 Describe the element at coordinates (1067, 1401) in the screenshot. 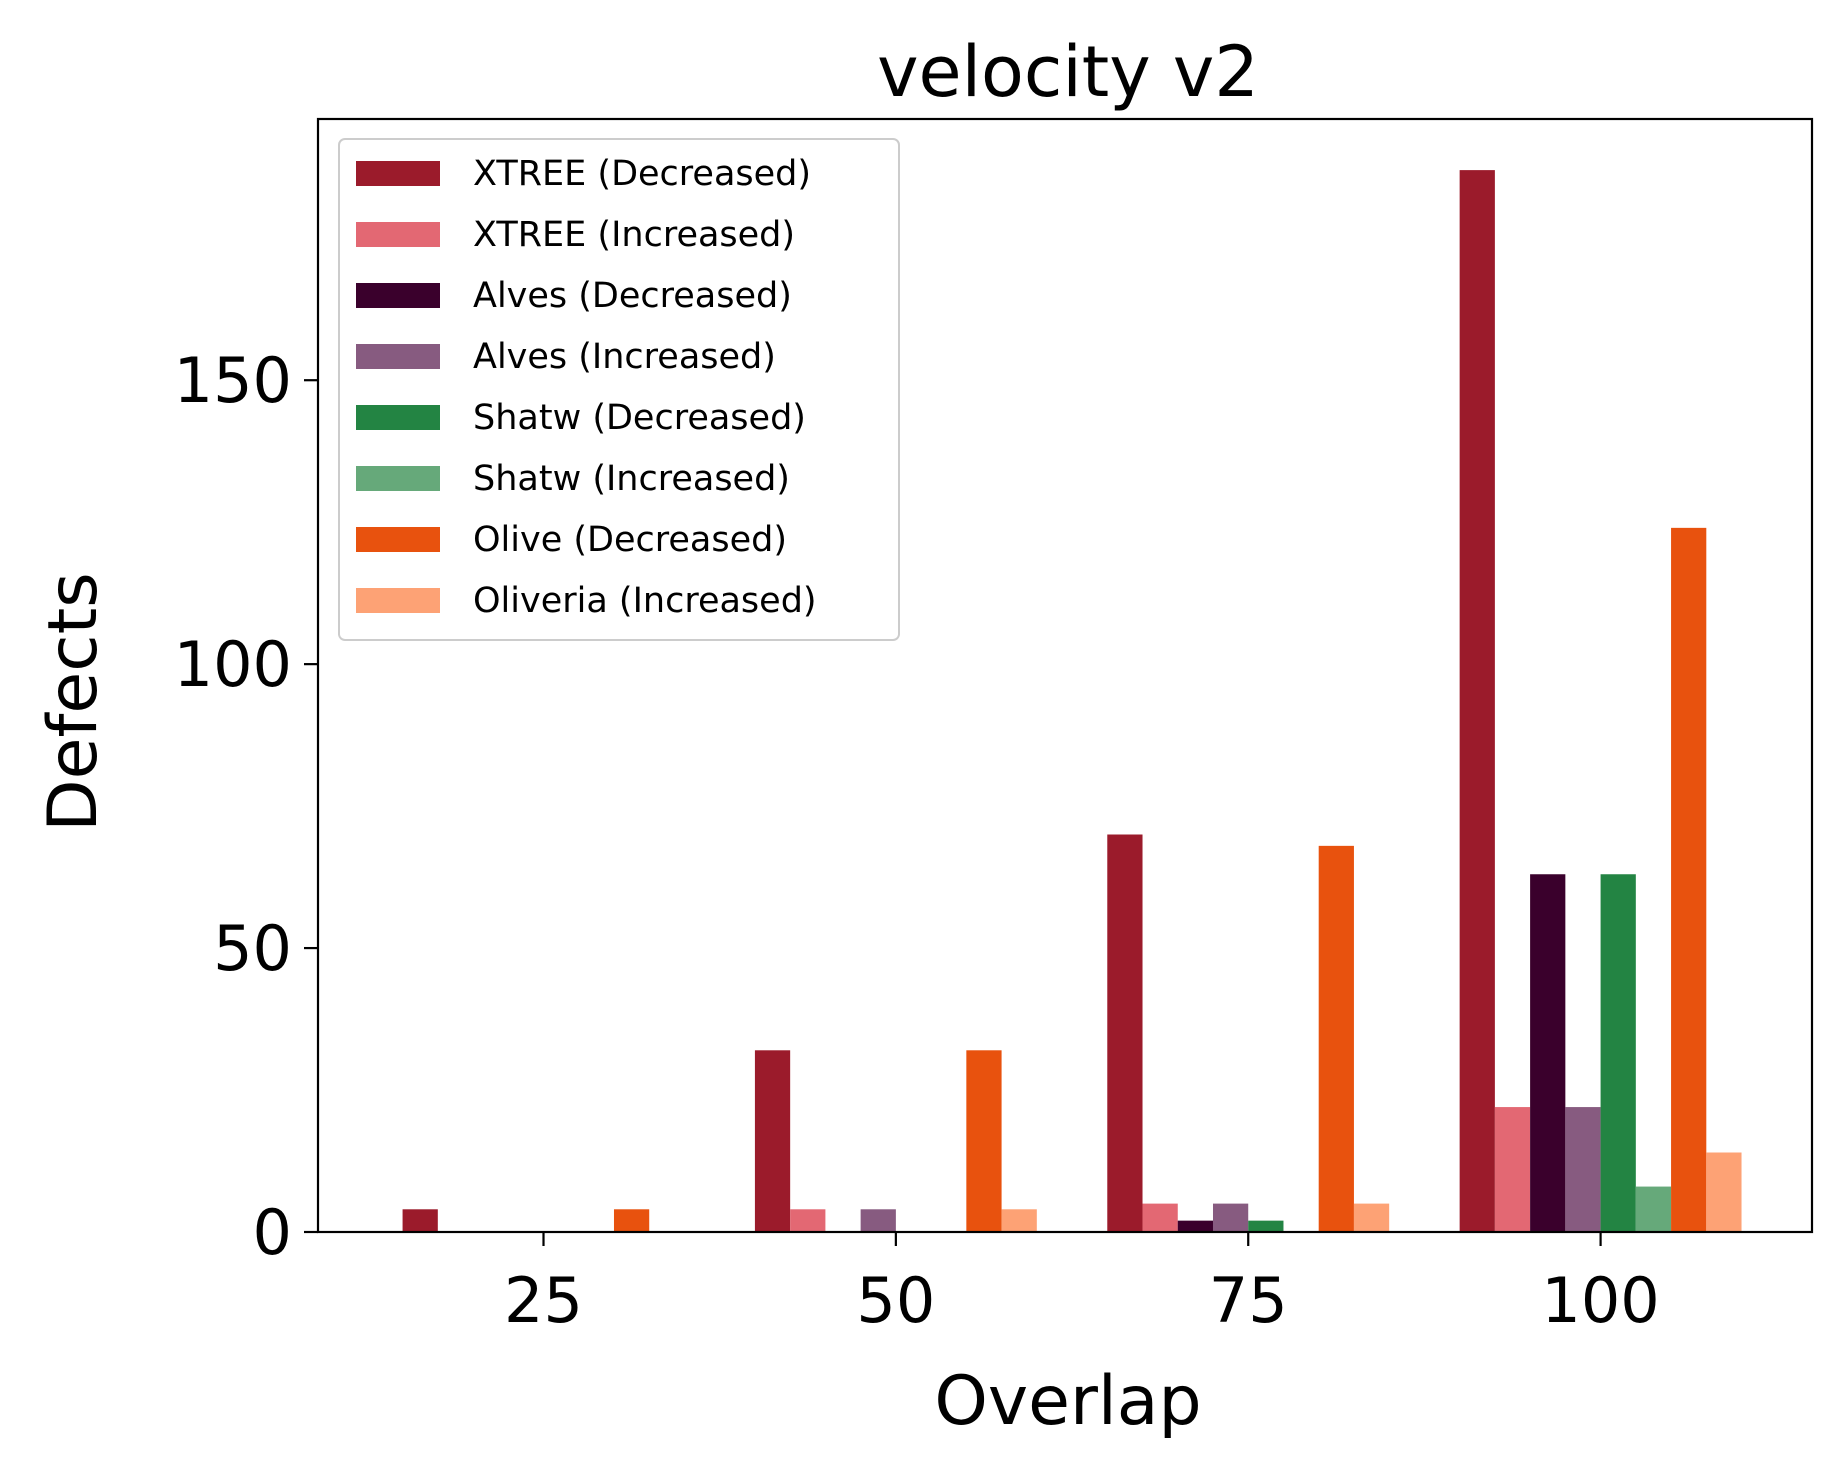

I see `x-axis-label: Overlap` at that location.